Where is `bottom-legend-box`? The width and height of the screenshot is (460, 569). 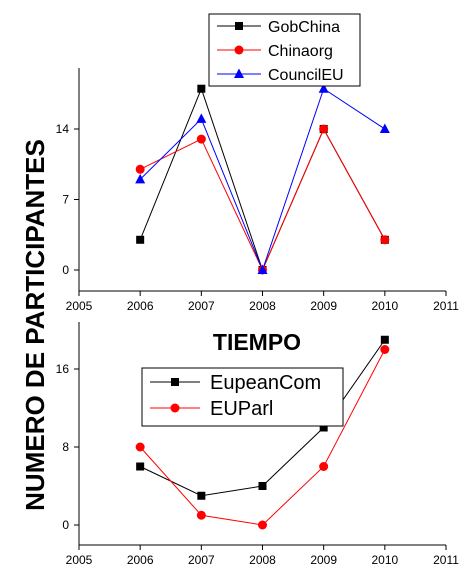 bottom-legend-box is located at coordinates (242, 397).